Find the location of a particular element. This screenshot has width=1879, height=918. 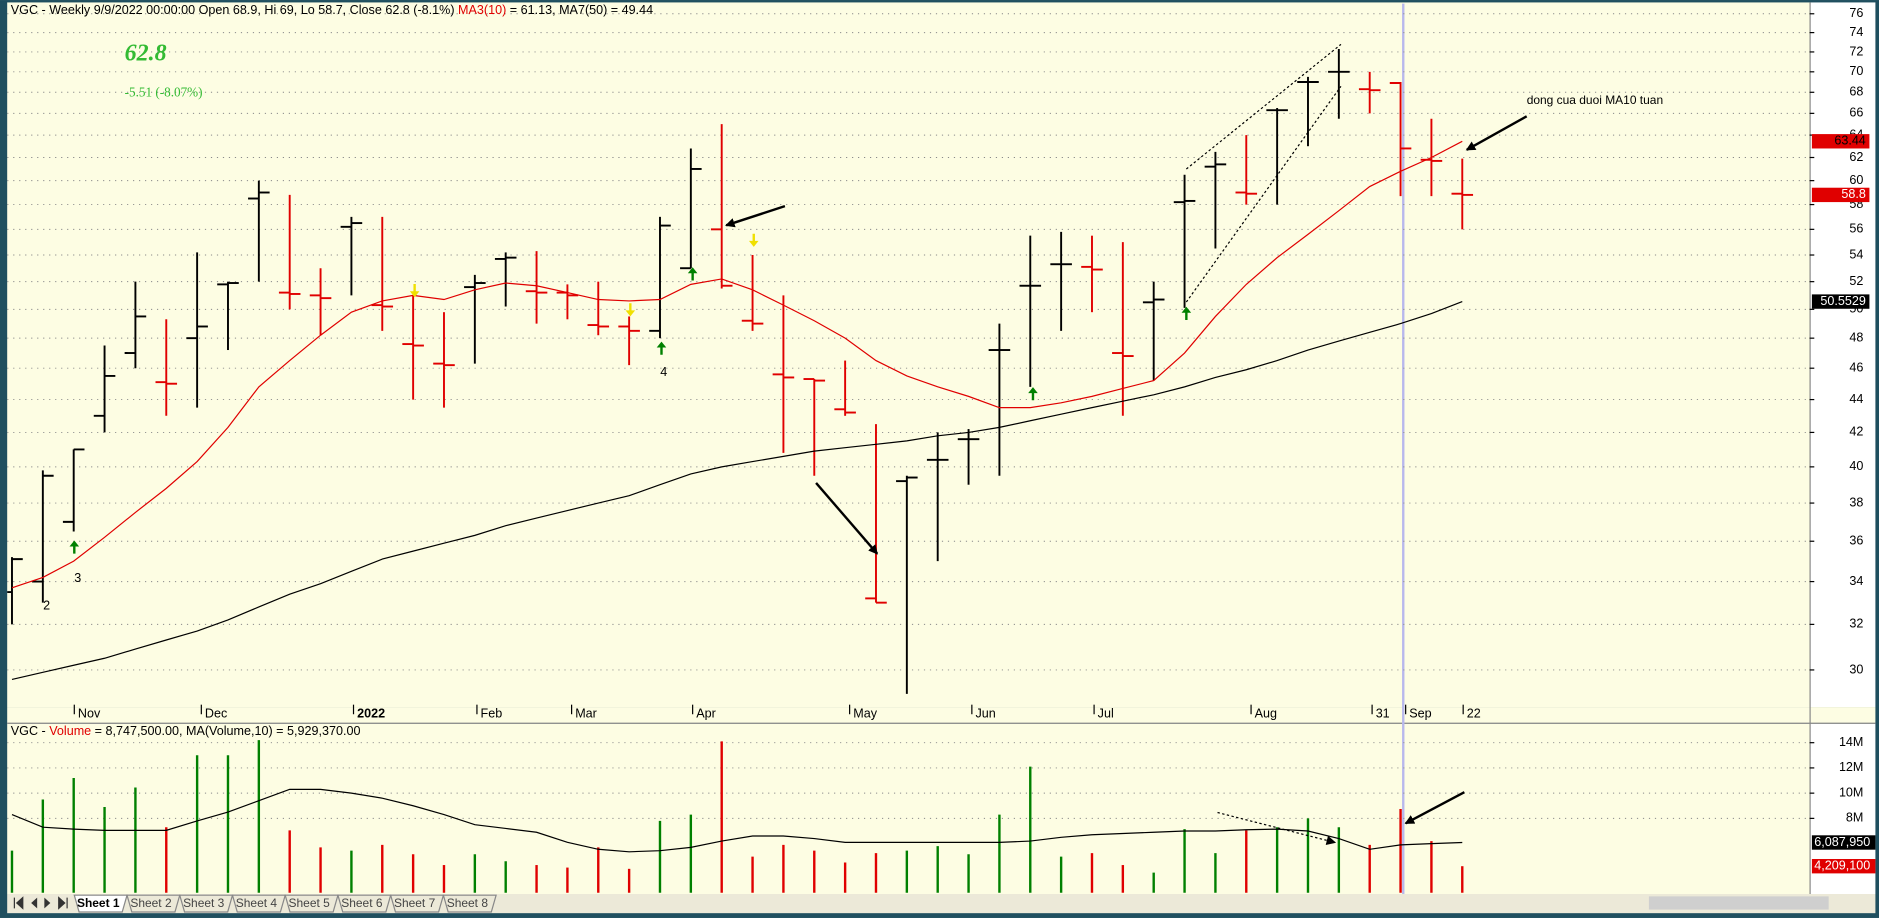

tab-label: Sheet 5 is located at coordinates (310, 903).